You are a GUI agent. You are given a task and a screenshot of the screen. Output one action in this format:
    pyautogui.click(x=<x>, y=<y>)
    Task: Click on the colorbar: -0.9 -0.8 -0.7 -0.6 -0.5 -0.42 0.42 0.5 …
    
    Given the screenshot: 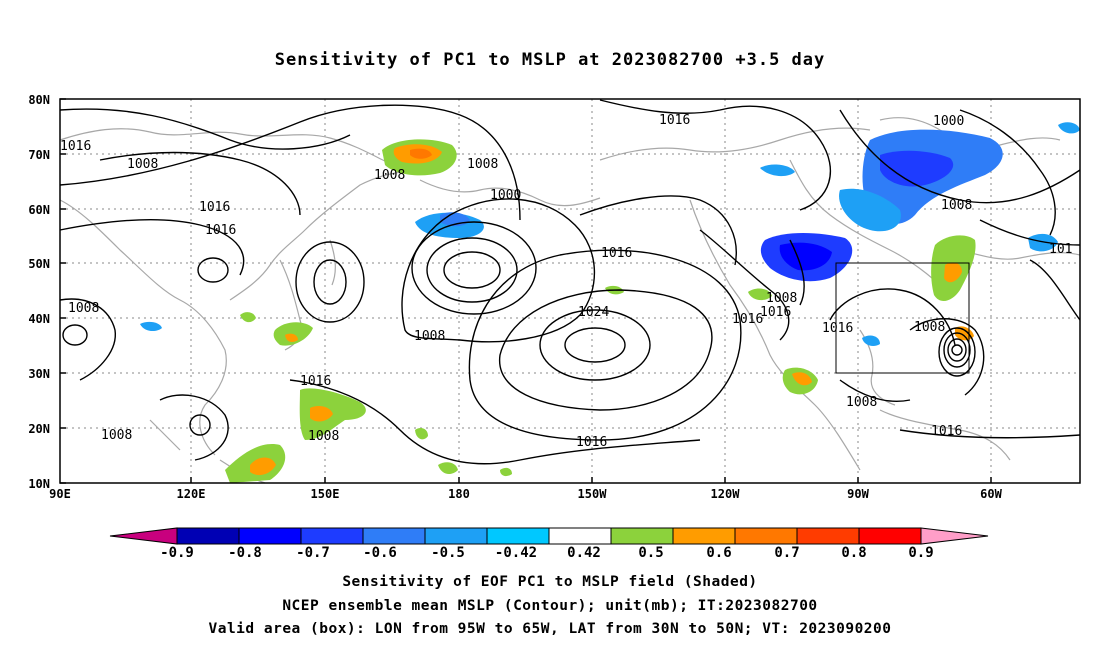 What is the action you would take?
    pyautogui.click(x=549, y=544)
    